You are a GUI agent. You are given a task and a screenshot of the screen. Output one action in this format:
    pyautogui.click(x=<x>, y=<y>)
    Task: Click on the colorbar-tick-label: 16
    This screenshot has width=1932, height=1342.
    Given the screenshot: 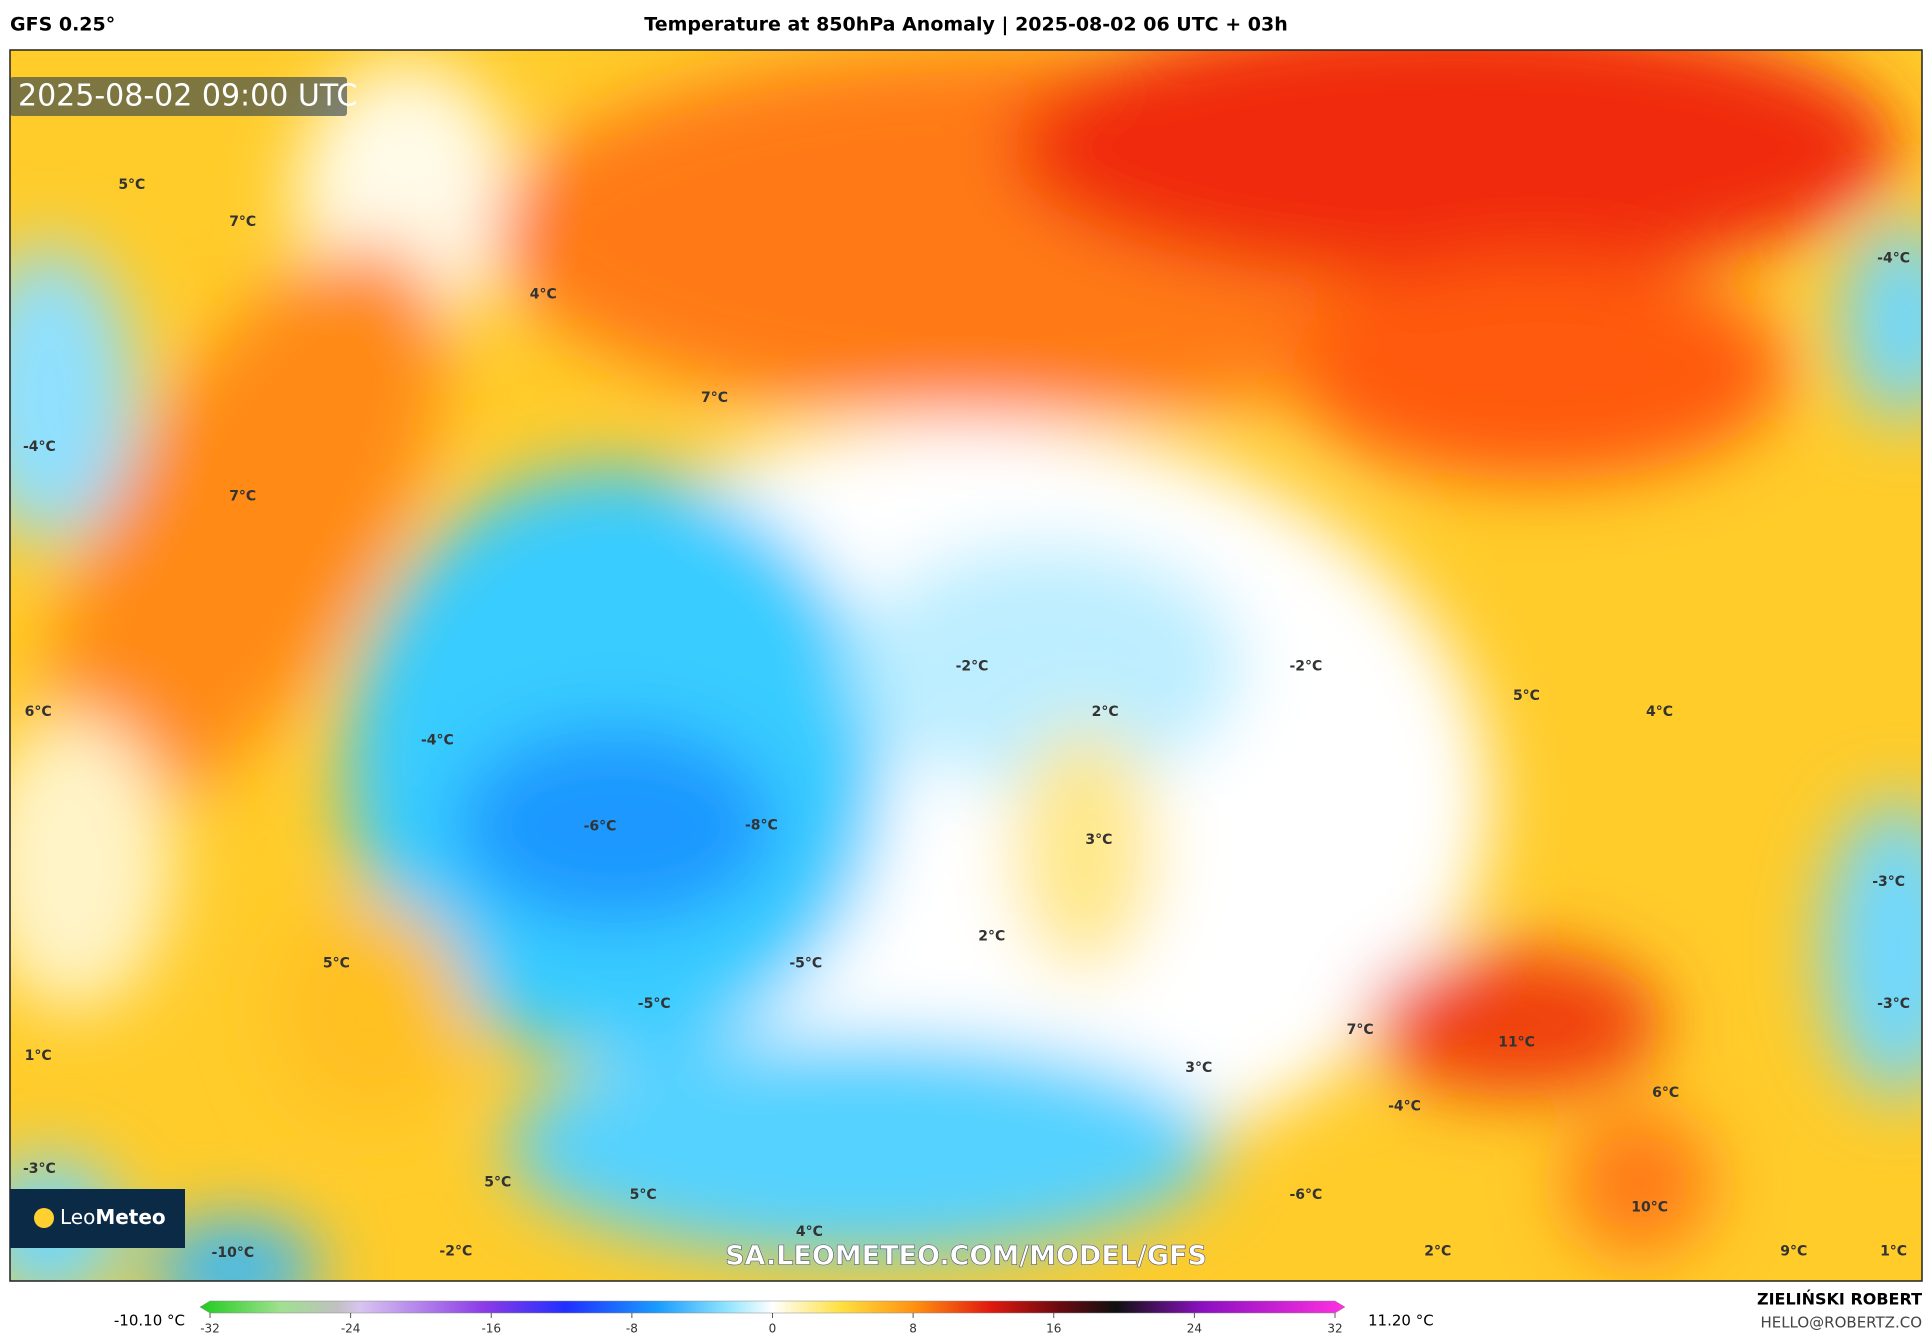 What is the action you would take?
    pyautogui.click(x=1053, y=1329)
    